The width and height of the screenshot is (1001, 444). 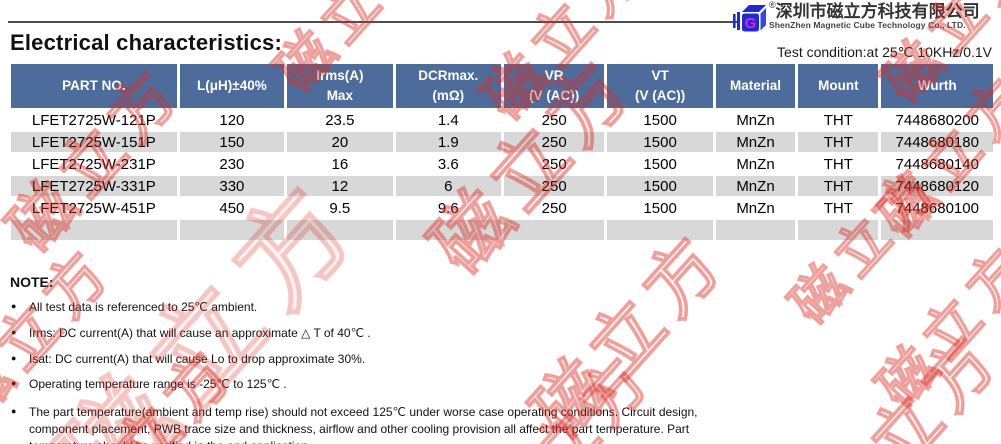 I want to click on table-cell: 1.9, so click(x=448, y=142).